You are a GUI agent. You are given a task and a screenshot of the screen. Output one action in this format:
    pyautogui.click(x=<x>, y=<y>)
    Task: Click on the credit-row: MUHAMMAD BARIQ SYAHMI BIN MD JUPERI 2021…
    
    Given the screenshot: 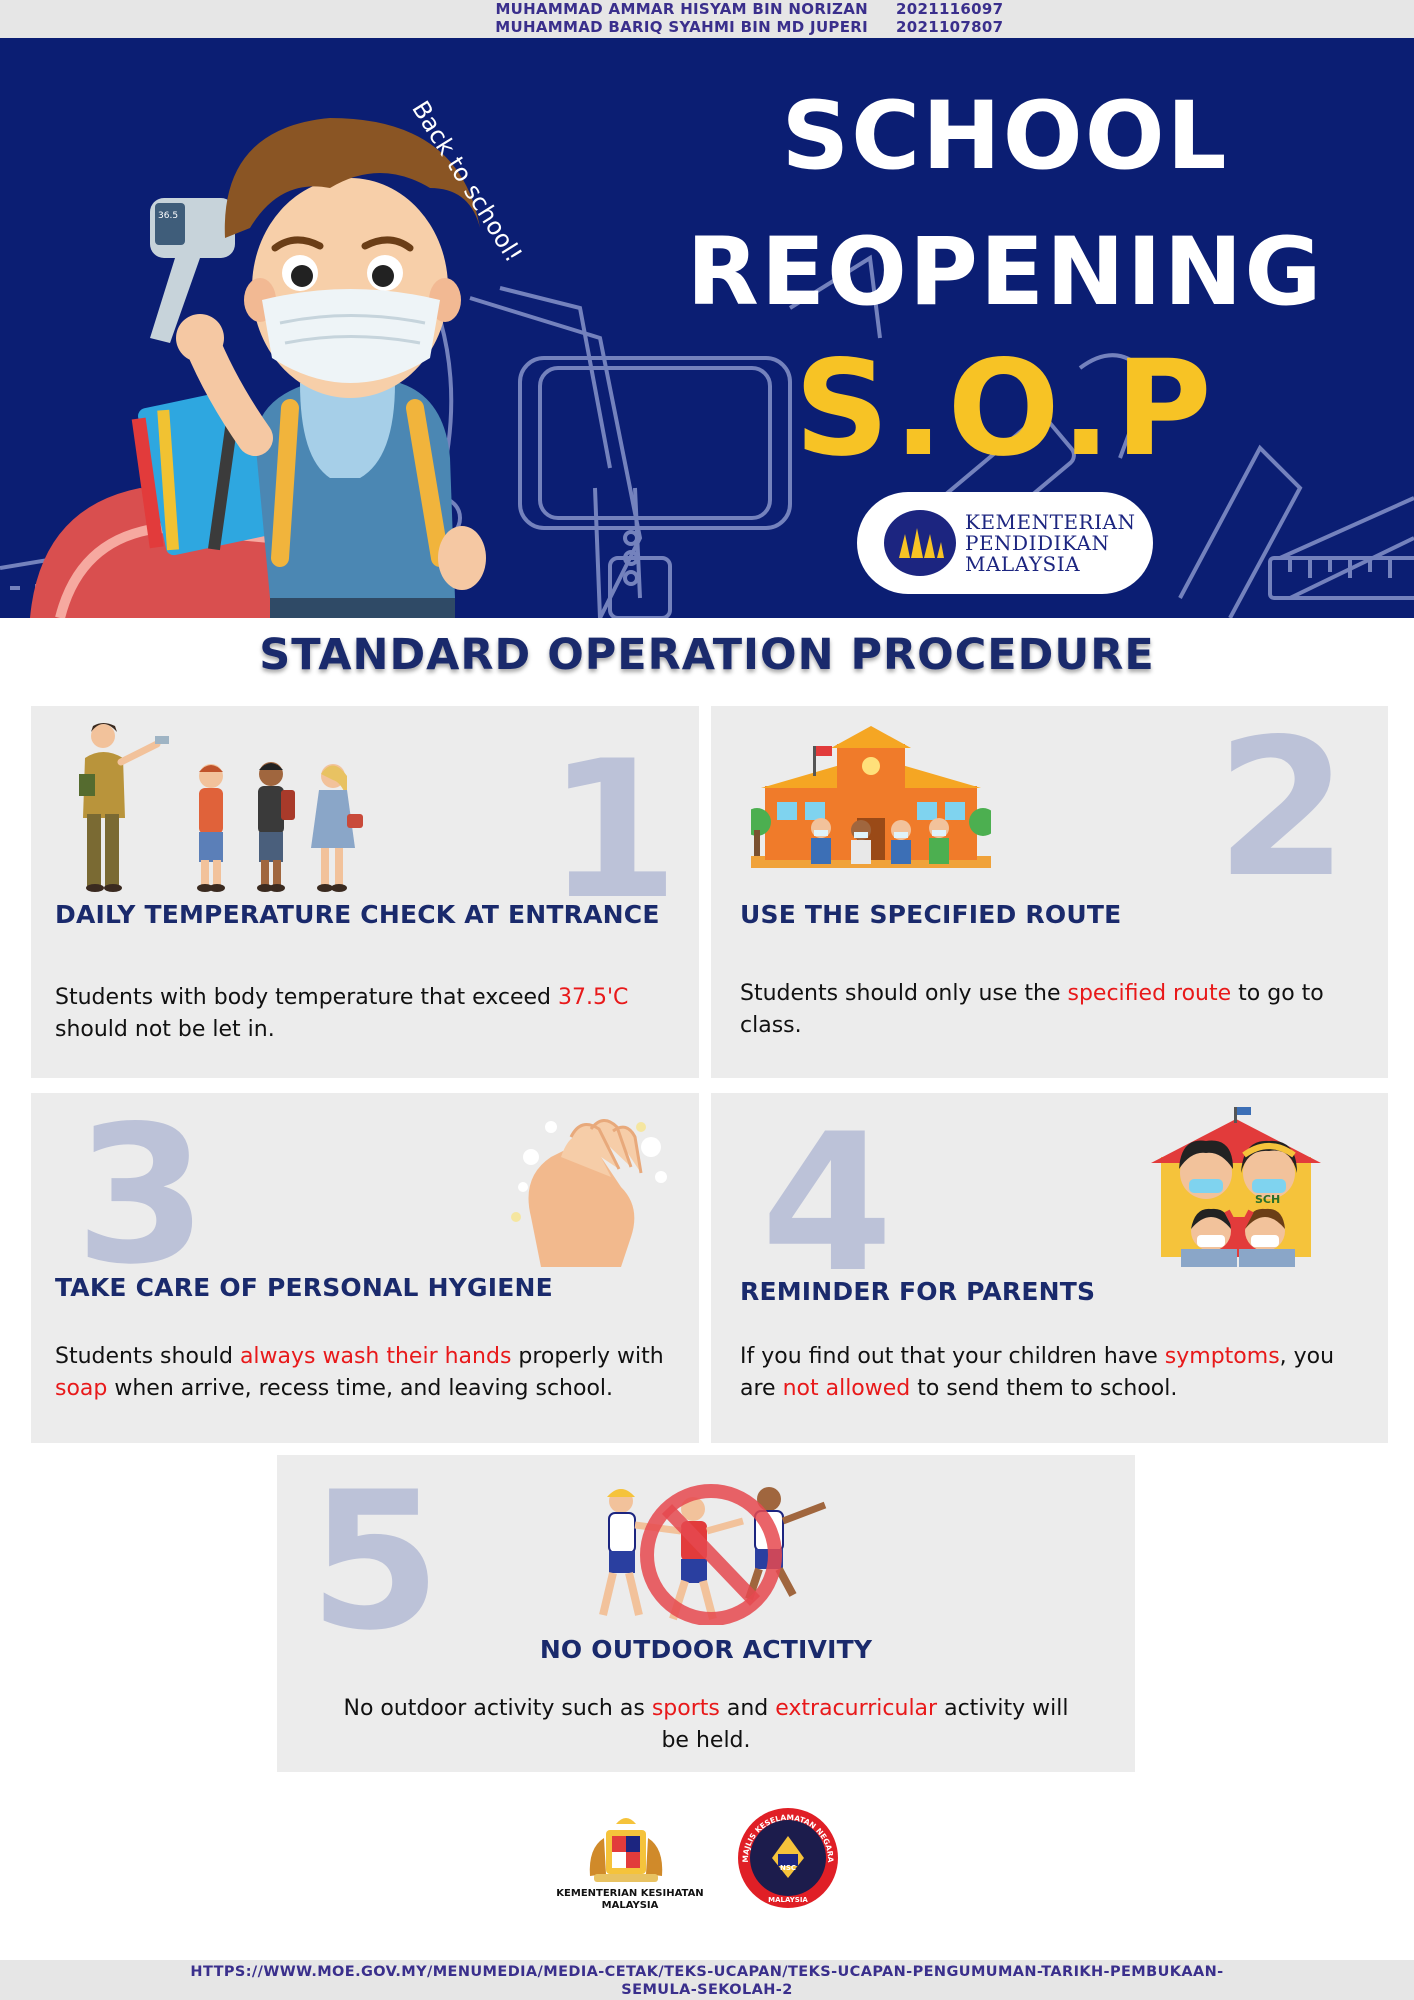 What is the action you would take?
    pyautogui.click(x=707, y=27)
    